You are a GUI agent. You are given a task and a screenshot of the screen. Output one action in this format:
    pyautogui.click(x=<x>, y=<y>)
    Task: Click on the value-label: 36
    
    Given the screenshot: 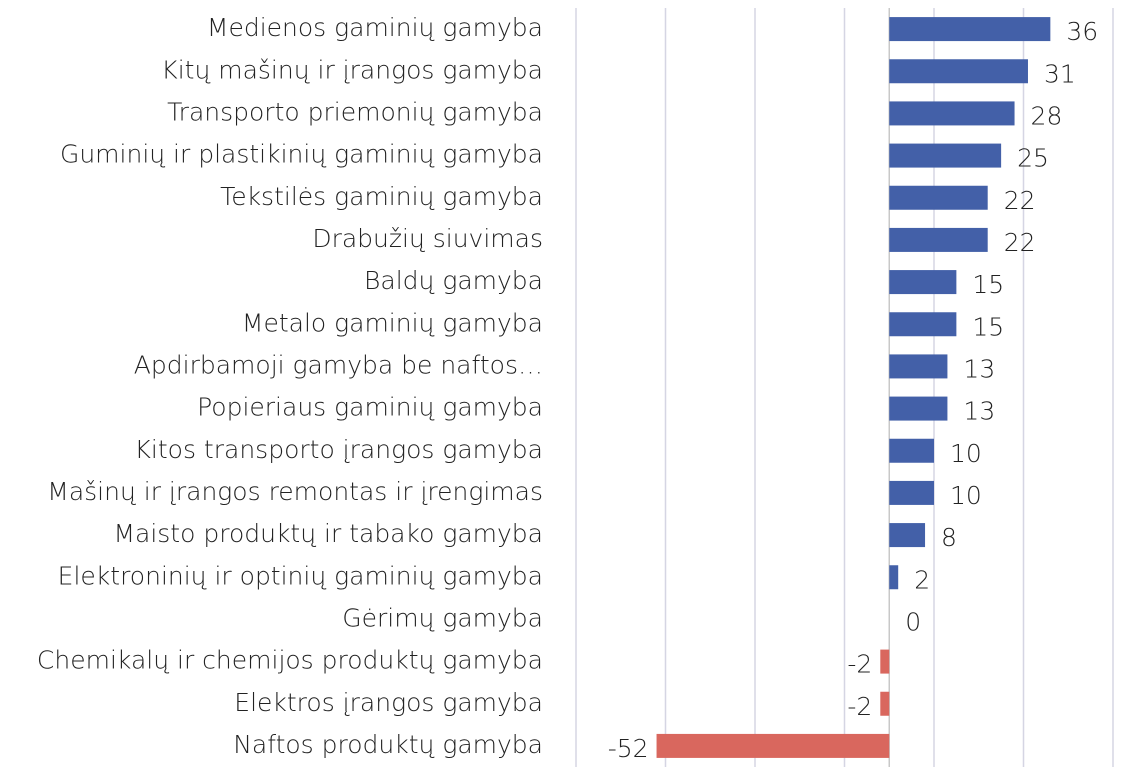 What is the action you would take?
    pyautogui.click(x=1082, y=31)
    